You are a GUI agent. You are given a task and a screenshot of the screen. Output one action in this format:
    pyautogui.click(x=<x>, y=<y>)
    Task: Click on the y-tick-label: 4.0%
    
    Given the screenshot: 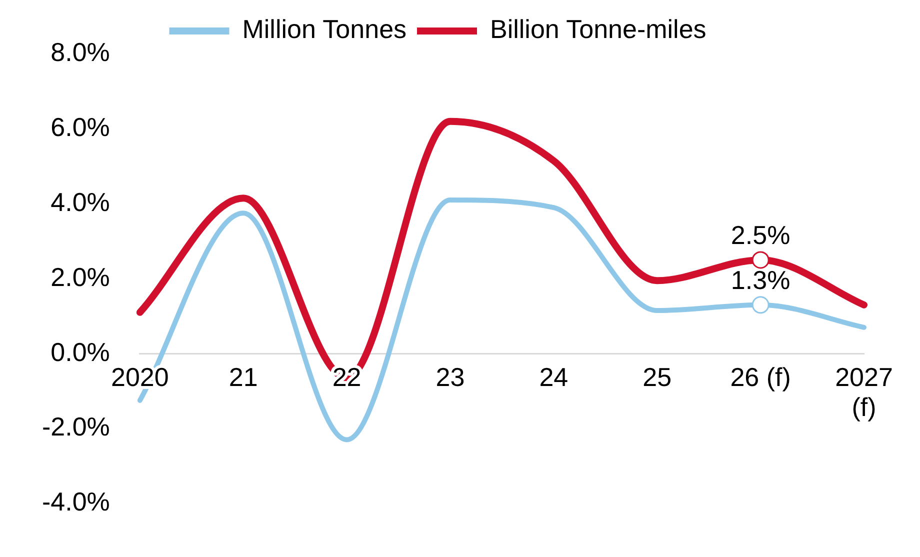 What is the action you would take?
    pyautogui.click(x=80, y=201)
    